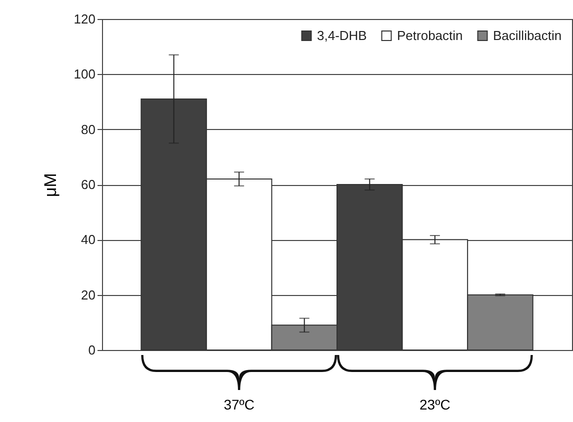  I want to click on y-tick-label: 40, so click(88, 240).